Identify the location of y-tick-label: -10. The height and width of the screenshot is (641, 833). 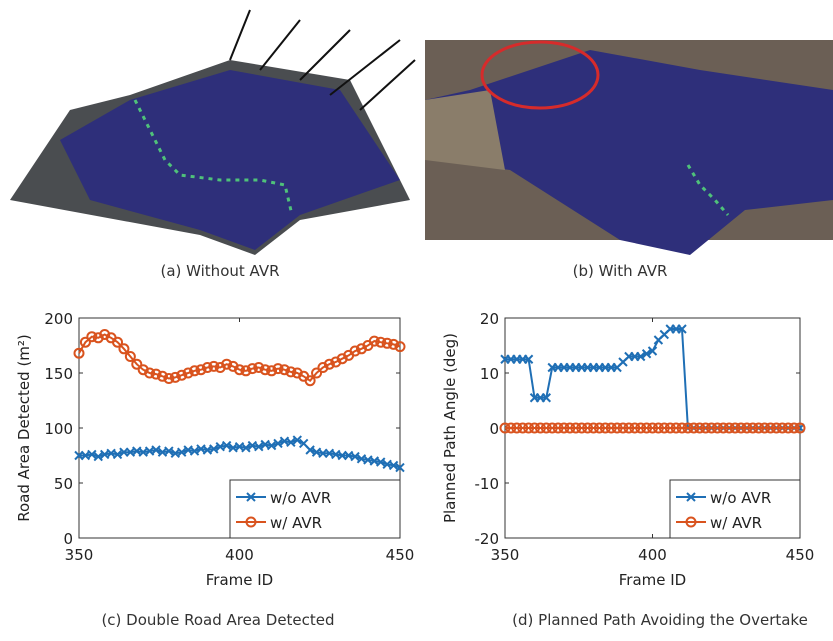
(487, 484).